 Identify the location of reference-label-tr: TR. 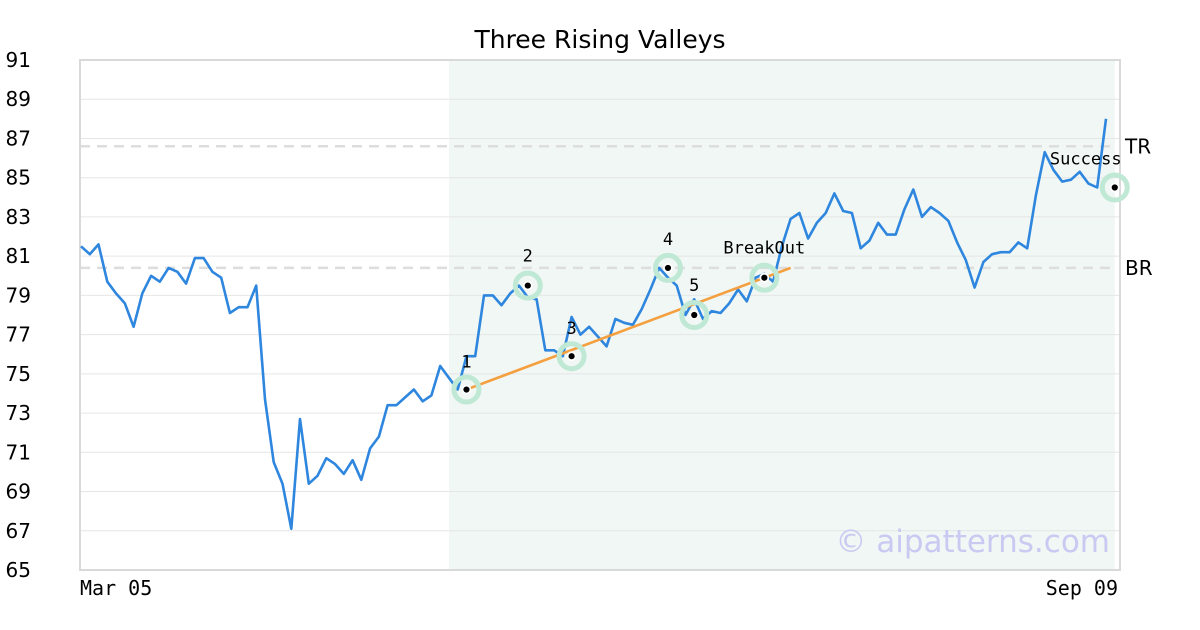
(1137, 146).